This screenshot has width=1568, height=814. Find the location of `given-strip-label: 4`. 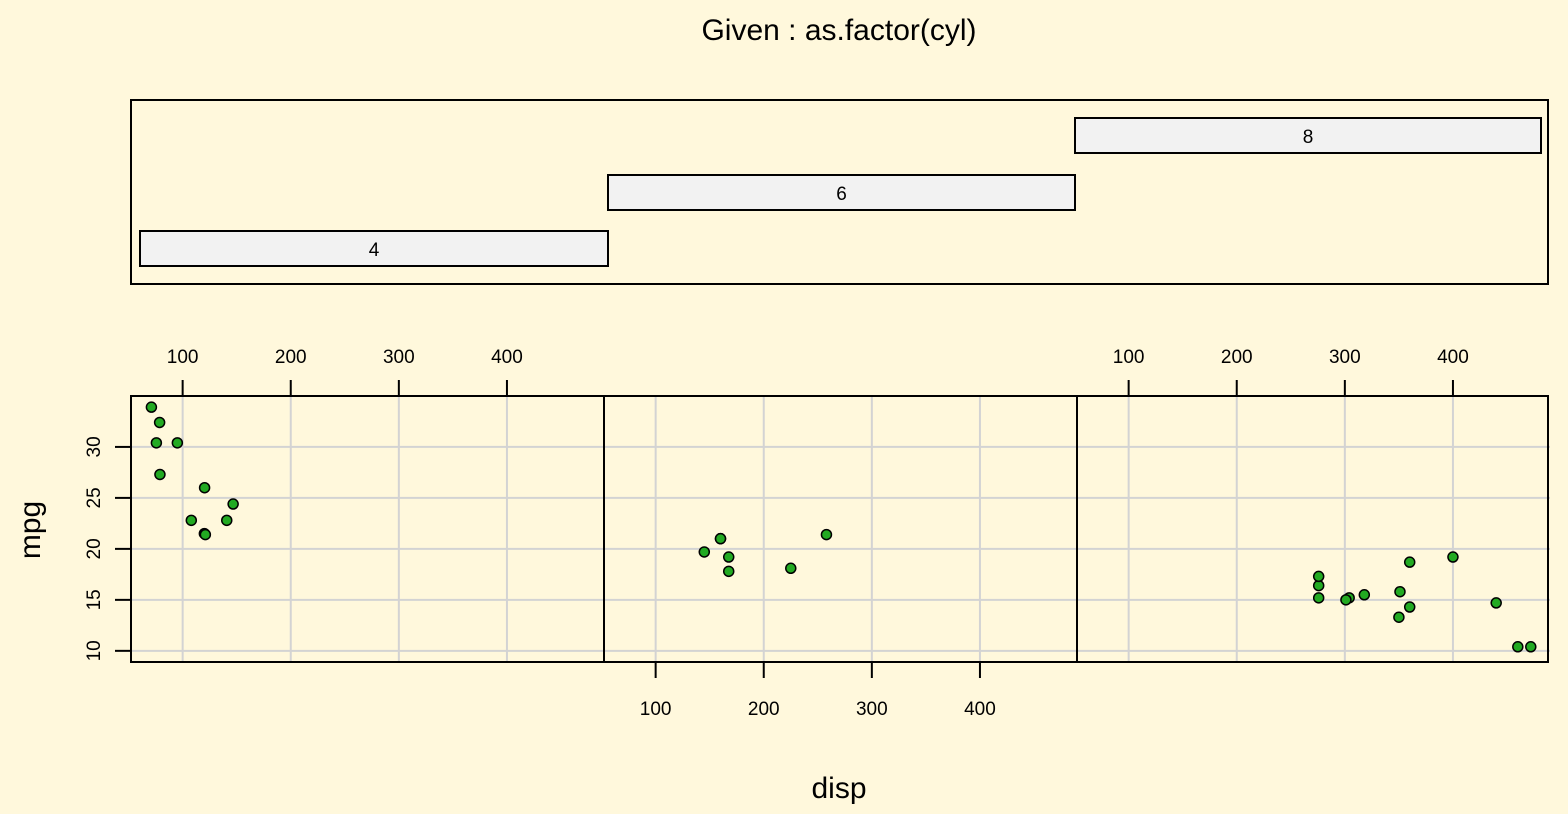

given-strip-label: 4 is located at coordinates (374, 250).